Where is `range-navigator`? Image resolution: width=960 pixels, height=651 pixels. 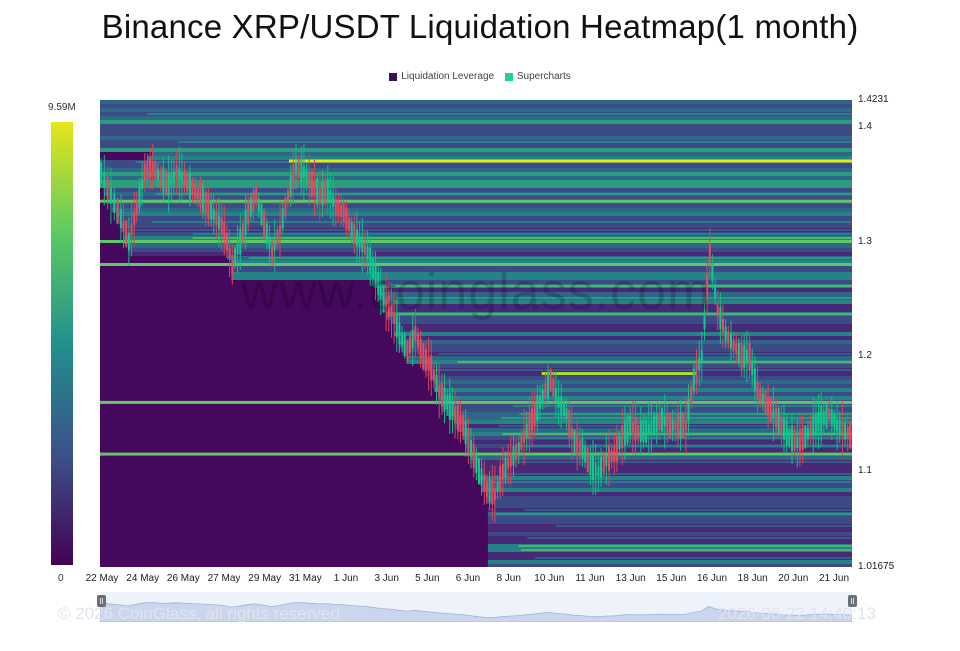 range-navigator is located at coordinates (476, 607).